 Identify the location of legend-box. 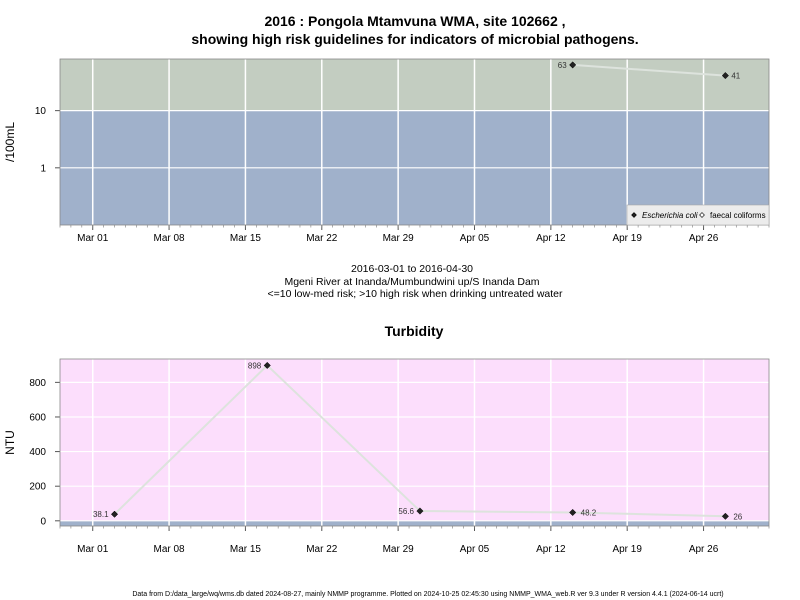
(698, 215).